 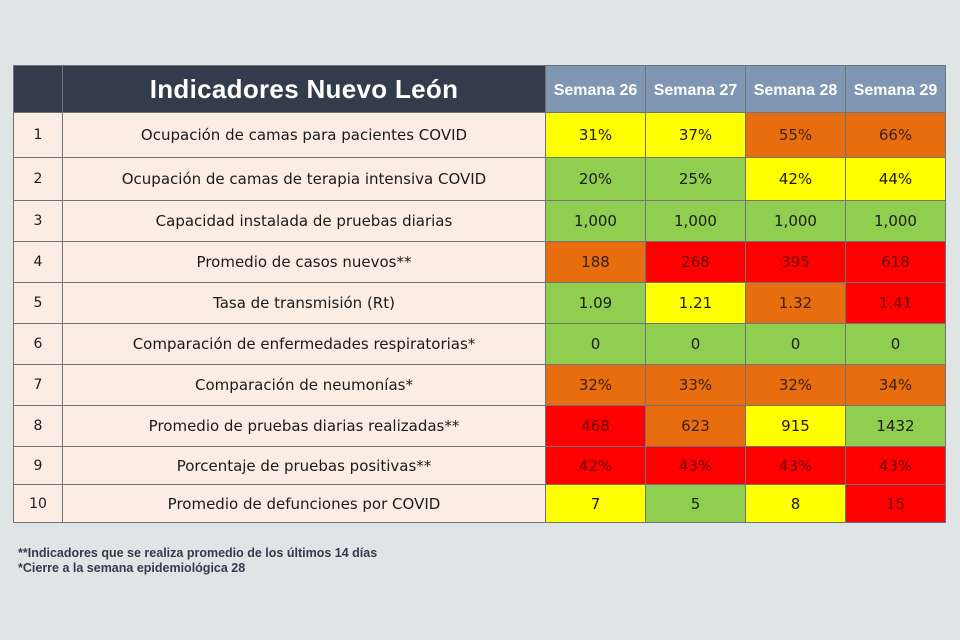 What do you see at coordinates (38, 89) in the screenshot?
I see `header-corner` at bounding box center [38, 89].